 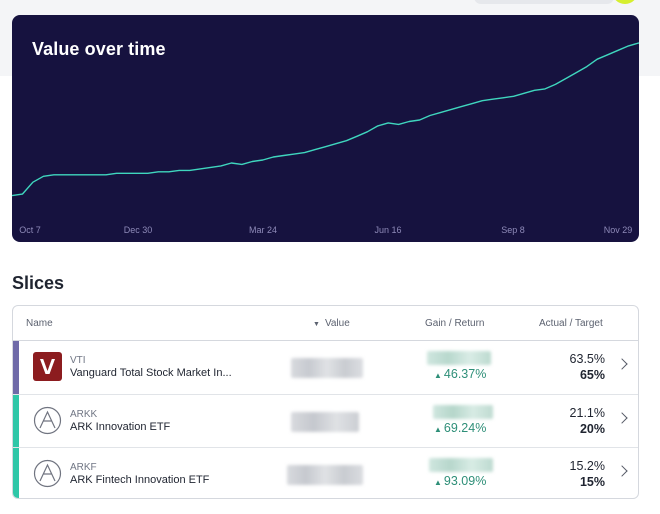 What do you see at coordinates (465, 481) in the screenshot?
I see `slice-return-value: 93.09%` at bounding box center [465, 481].